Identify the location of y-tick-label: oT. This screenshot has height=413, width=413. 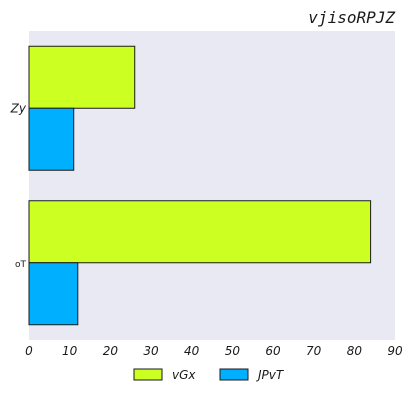
(21, 265).